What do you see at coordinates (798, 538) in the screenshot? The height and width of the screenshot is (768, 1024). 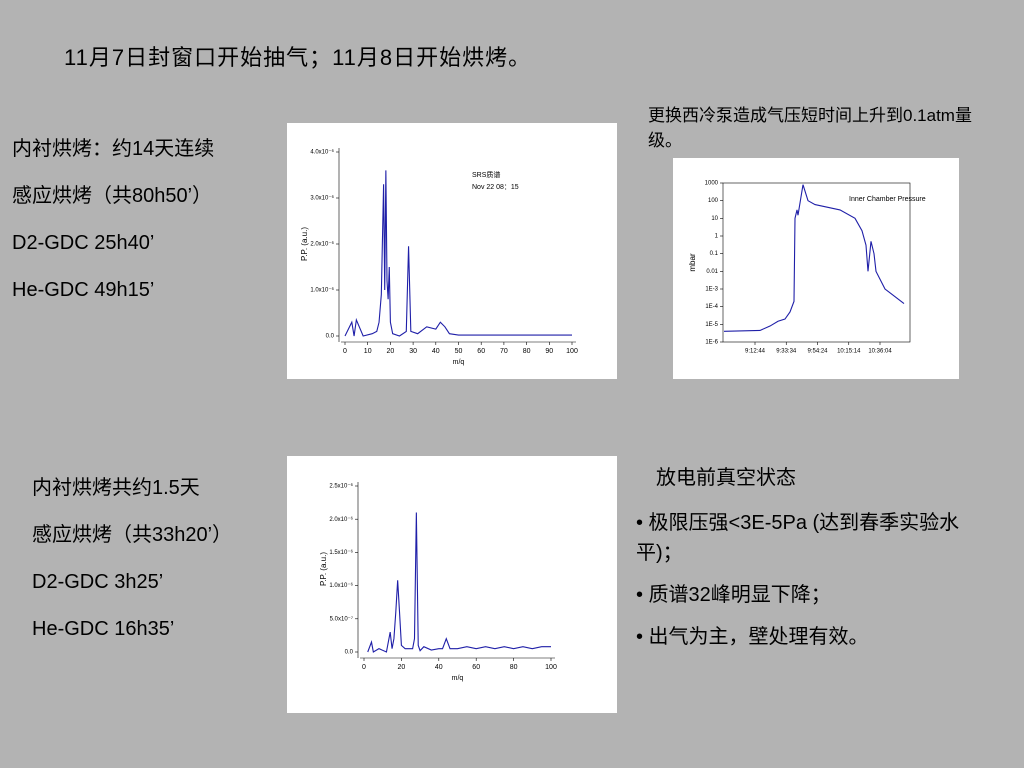 I see `bullet: • 极限压强<3E-5Pa (达到春季实验水平)；` at bounding box center [798, 538].